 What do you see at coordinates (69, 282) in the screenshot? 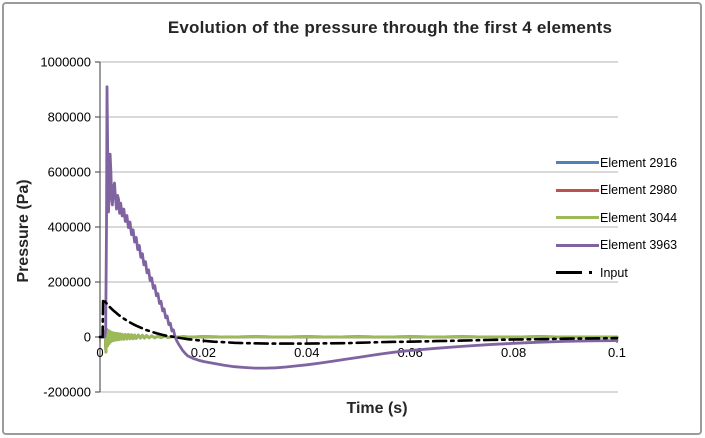
I see `y-tick-label: 200000` at bounding box center [69, 282].